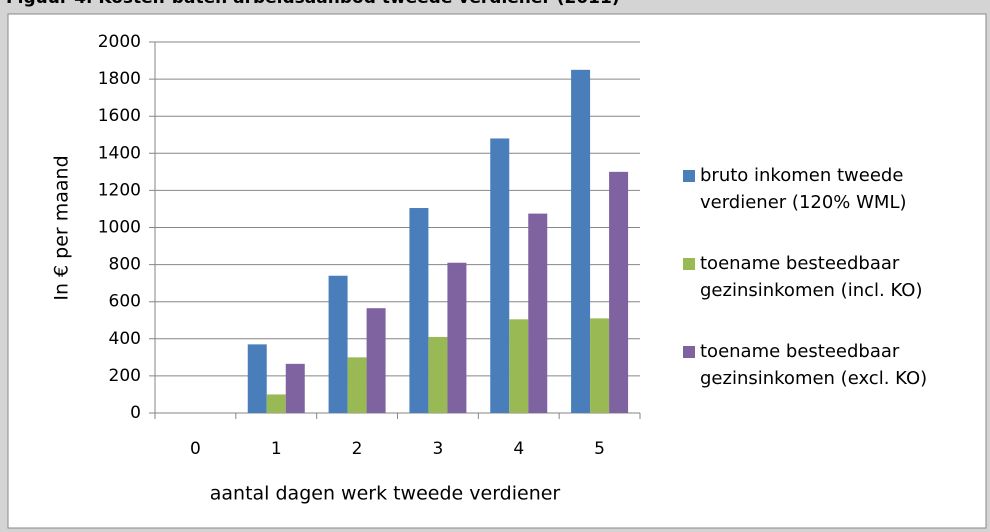 Image resolution: width=990 pixels, height=532 pixels. I want to click on x-tick-label: 2, so click(357, 449).